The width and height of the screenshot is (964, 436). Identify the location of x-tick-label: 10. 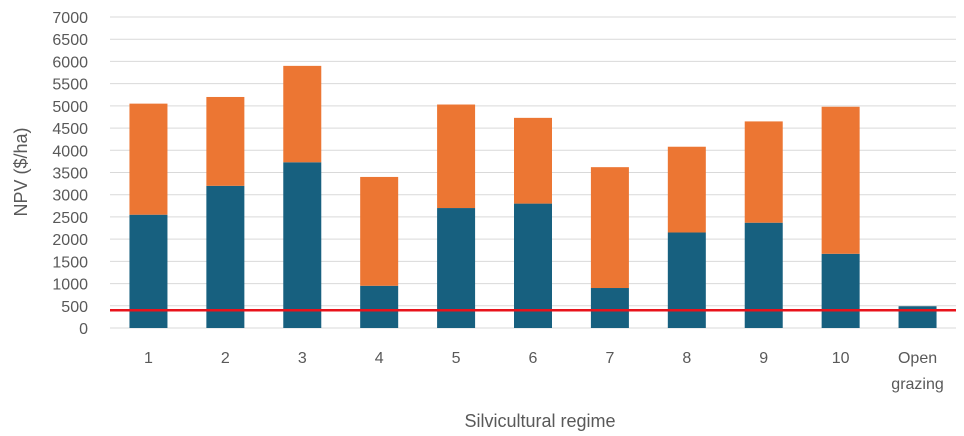
(841, 358).